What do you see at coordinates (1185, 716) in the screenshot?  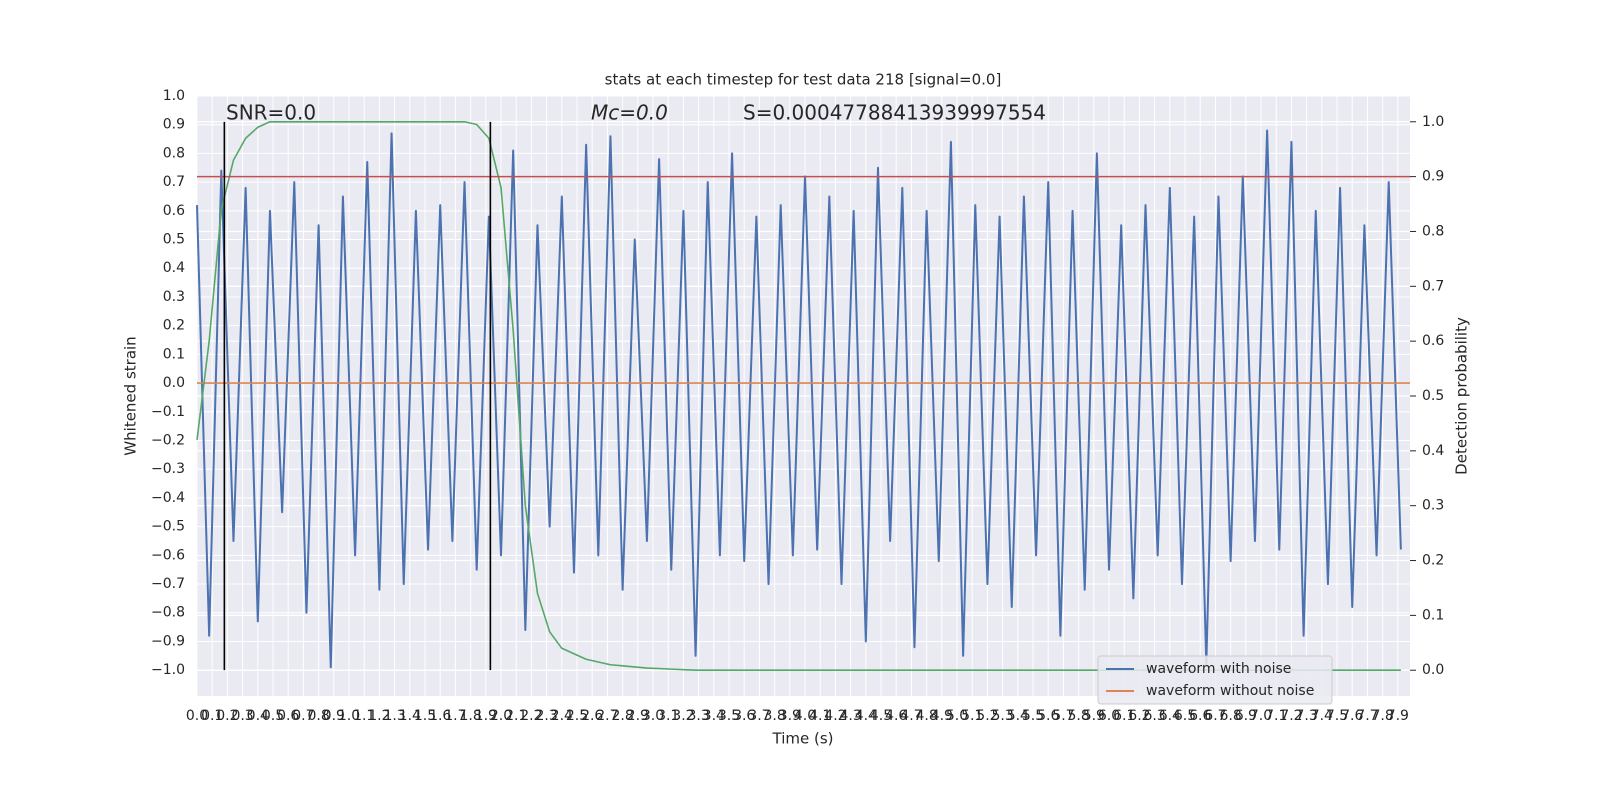 I see `x-tick-label: 6.5` at bounding box center [1185, 716].